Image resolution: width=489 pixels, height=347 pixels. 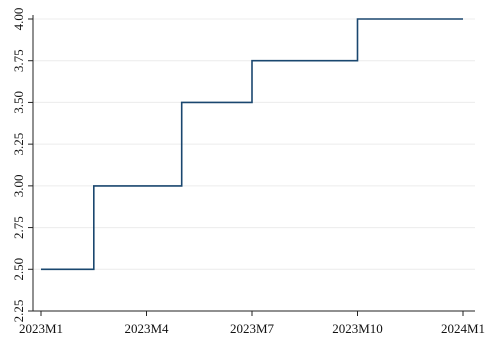 What do you see at coordinates (146, 328) in the screenshot?
I see `x-tick-label: 2023M4` at bounding box center [146, 328].